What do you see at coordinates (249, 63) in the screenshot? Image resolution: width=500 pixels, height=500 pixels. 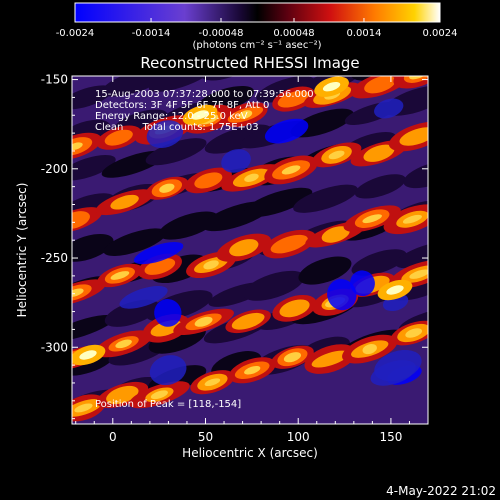 I see `chart-title: Reconstructed RHESSI Image` at bounding box center [249, 63].